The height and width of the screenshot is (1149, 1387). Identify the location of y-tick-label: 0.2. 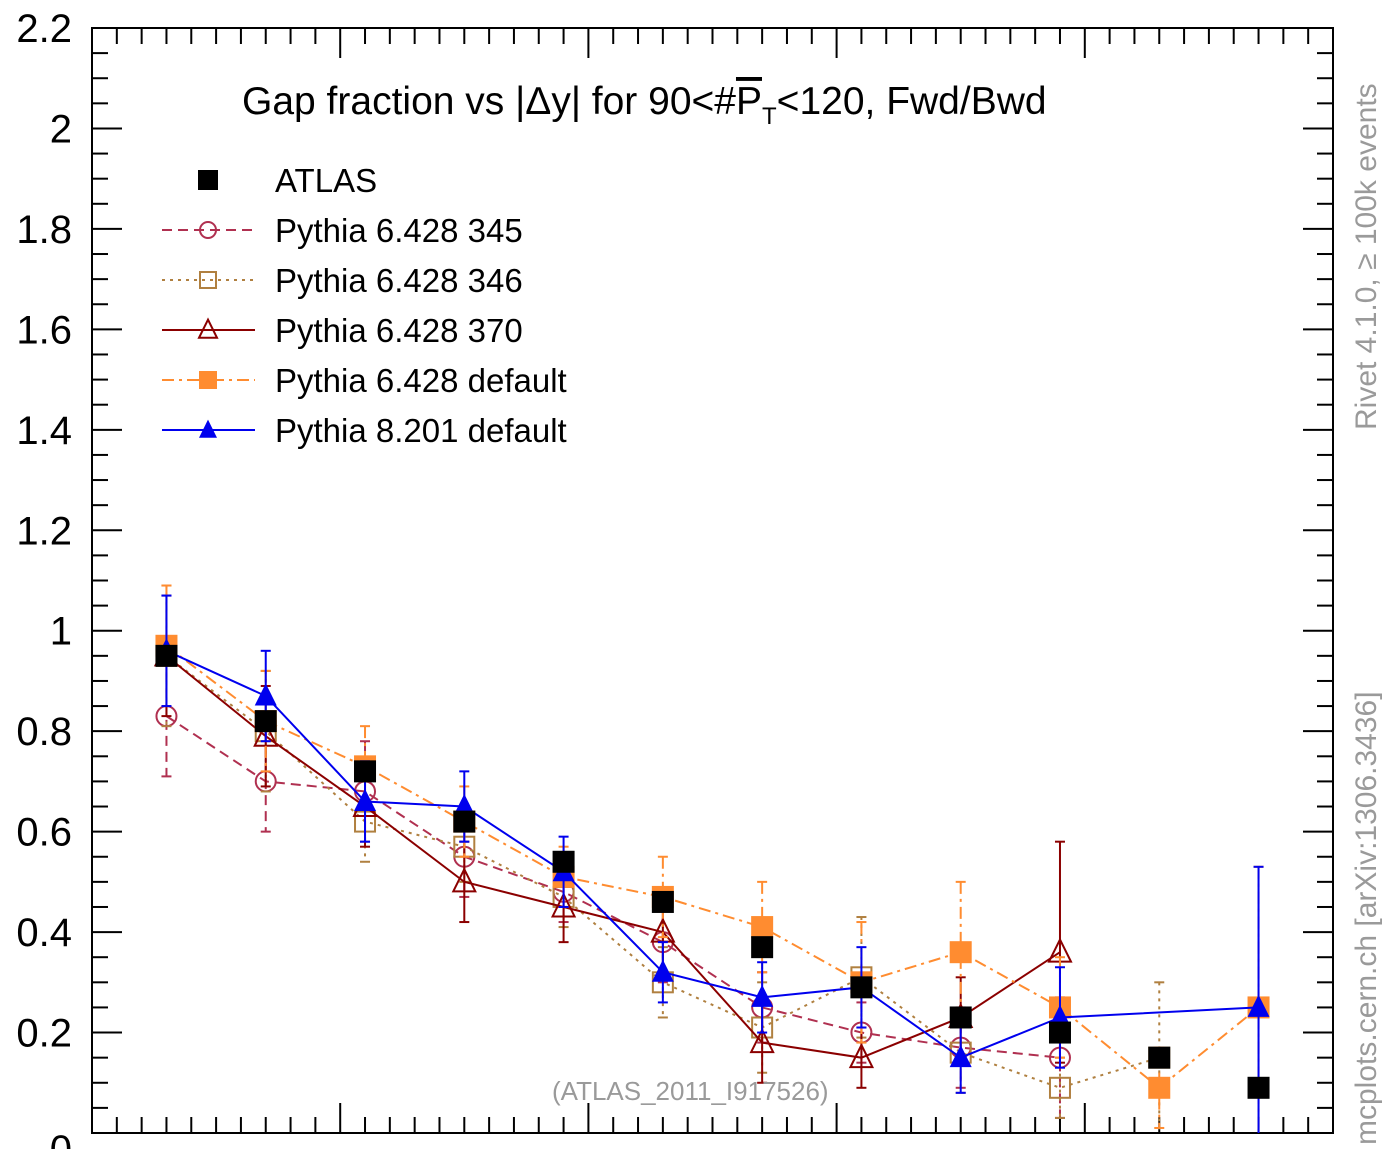
(44, 1034).